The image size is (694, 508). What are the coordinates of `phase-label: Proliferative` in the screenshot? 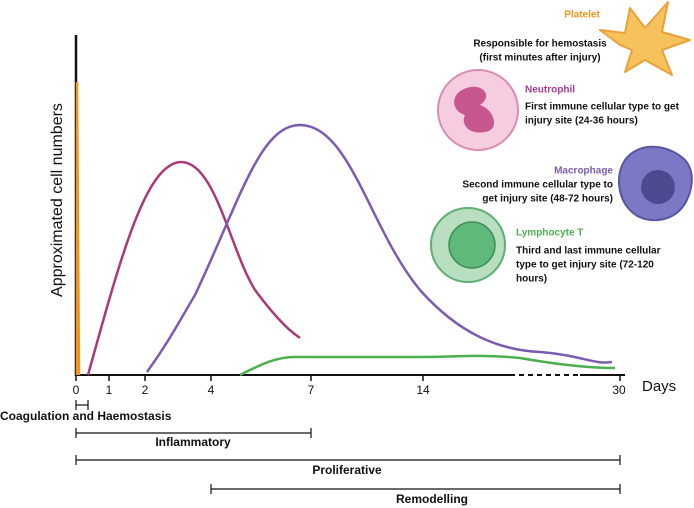 It's located at (347, 470).